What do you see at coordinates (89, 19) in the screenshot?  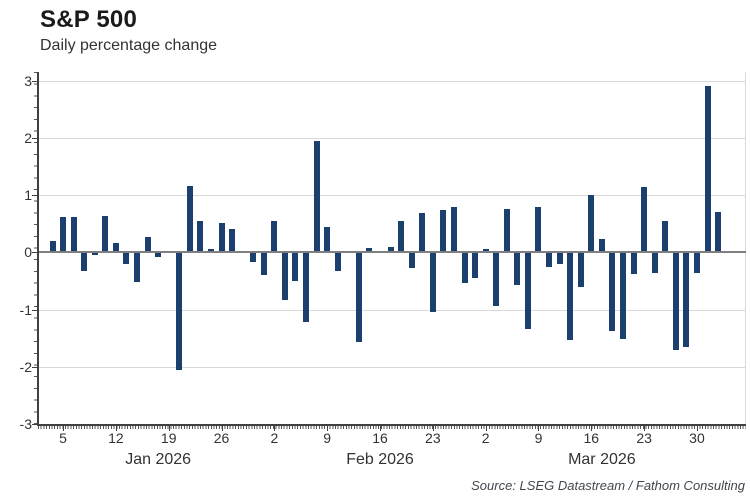 I see `chart-title: S&P 500` at bounding box center [89, 19].